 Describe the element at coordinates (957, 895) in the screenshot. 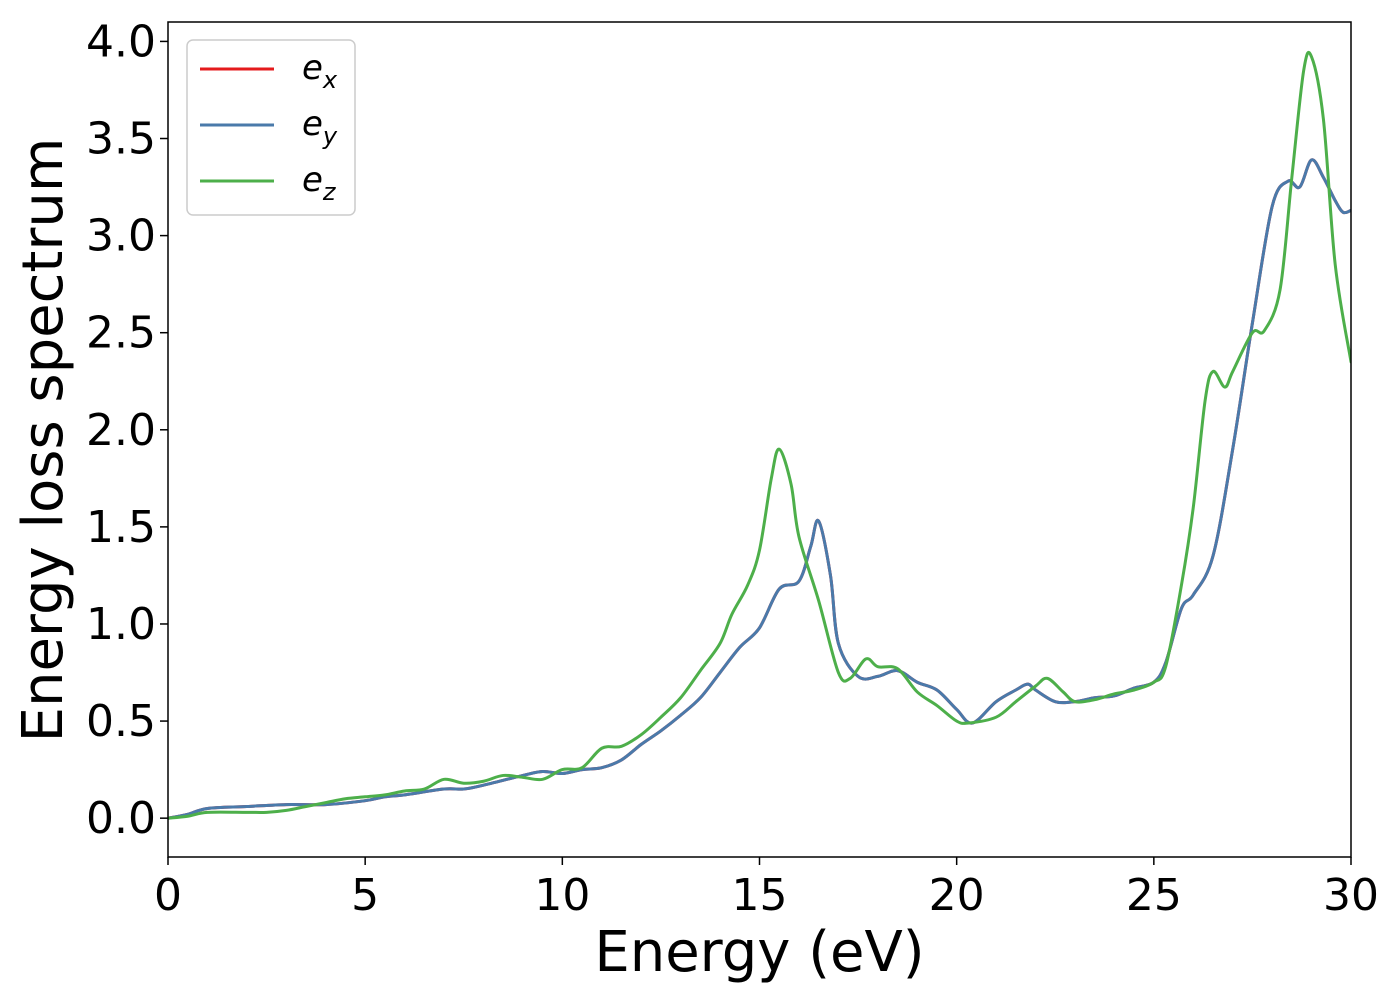

I see `x-tick-label: 20` at that location.